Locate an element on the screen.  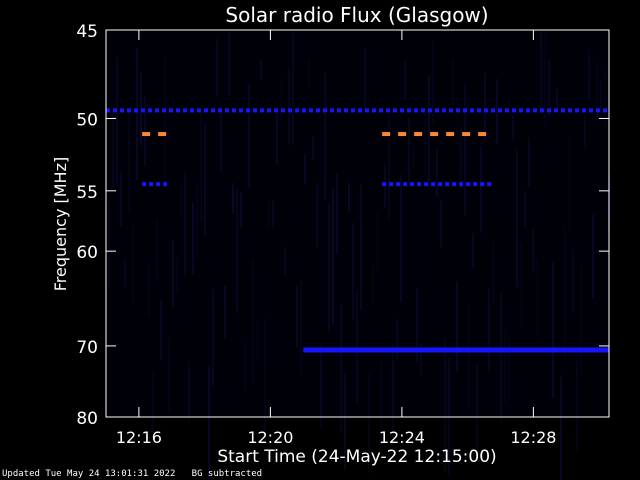
y-axis-label: Frequency [MHz] is located at coordinates (60, 224).